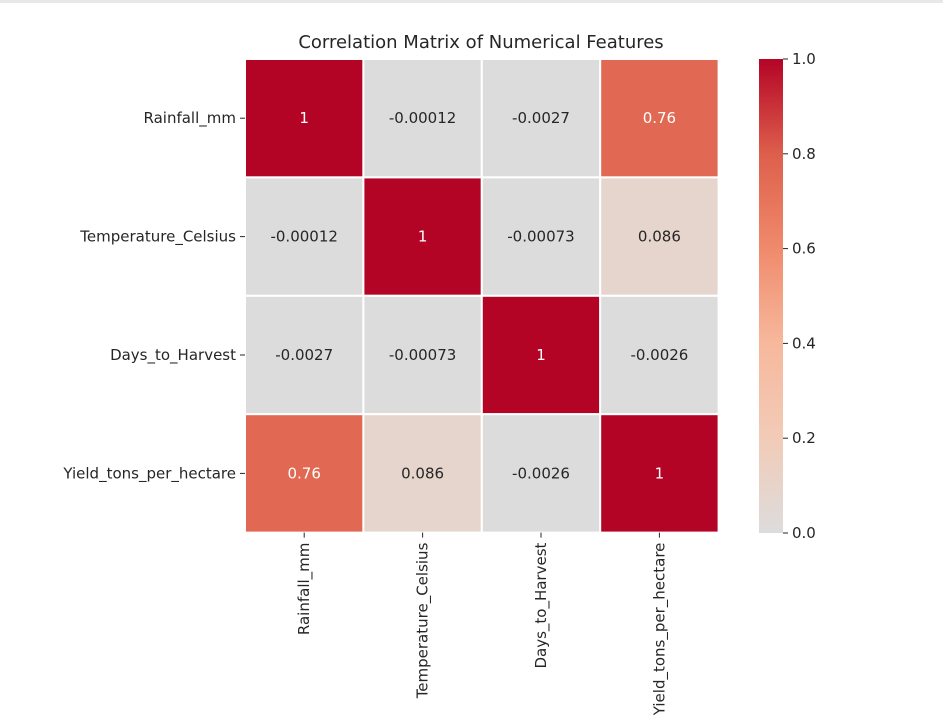  Describe the element at coordinates (304, 118) in the screenshot. I see `heatmap-cell-label-0-0: 1` at that location.